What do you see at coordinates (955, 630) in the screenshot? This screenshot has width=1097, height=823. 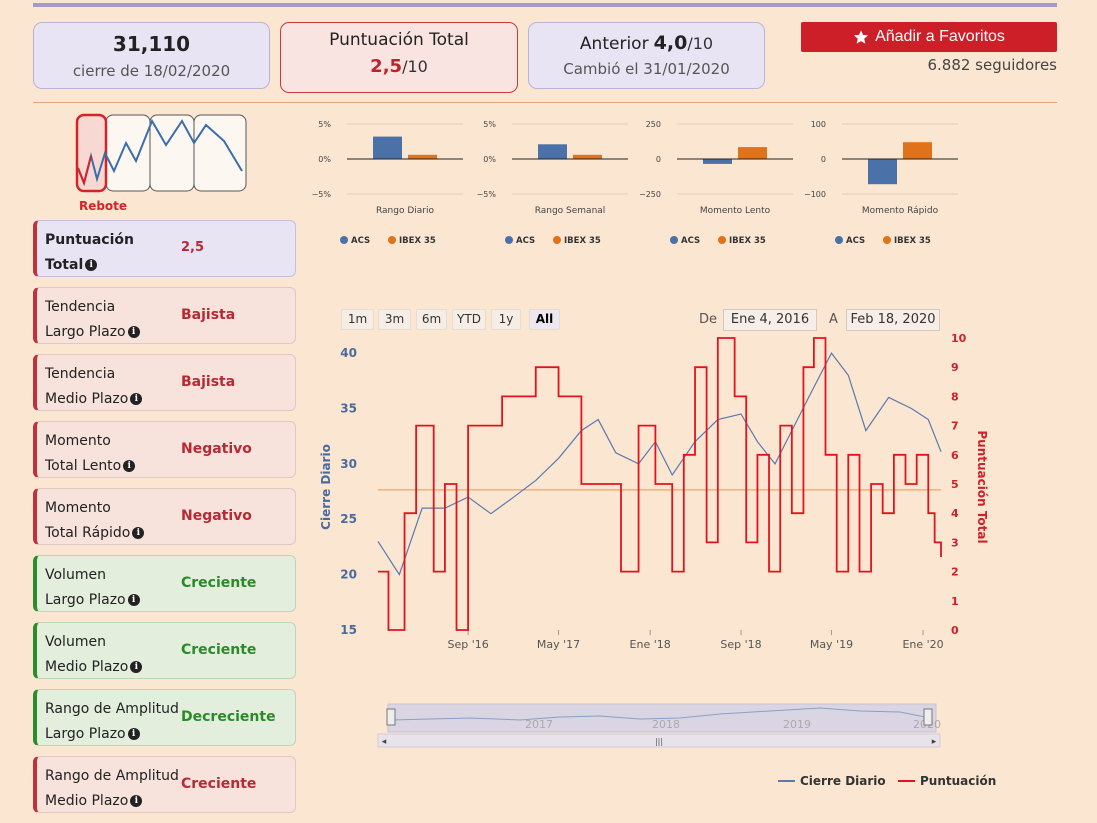 I see `y-right-tick-label: 0` at bounding box center [955, 630].